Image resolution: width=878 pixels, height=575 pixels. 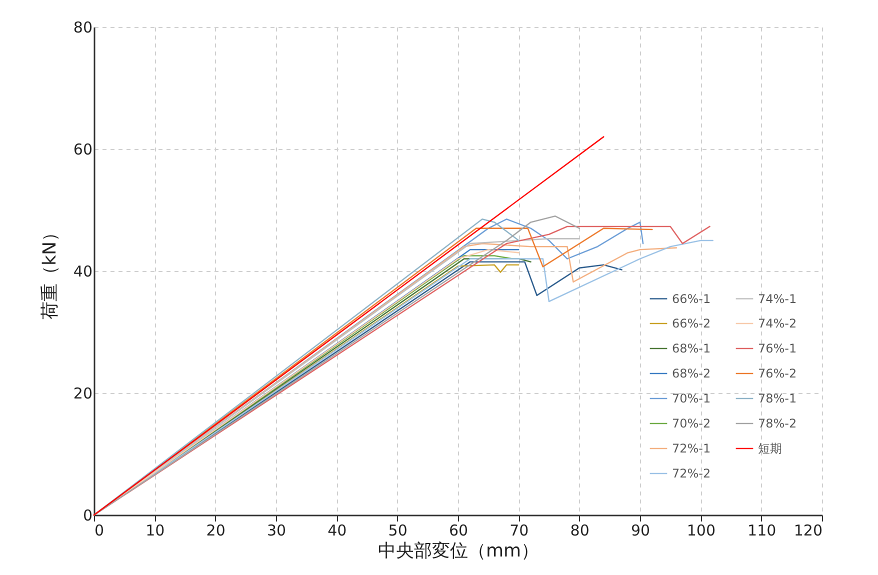 I want to click on x-tick-label: 90, so click(x=640, y=531).